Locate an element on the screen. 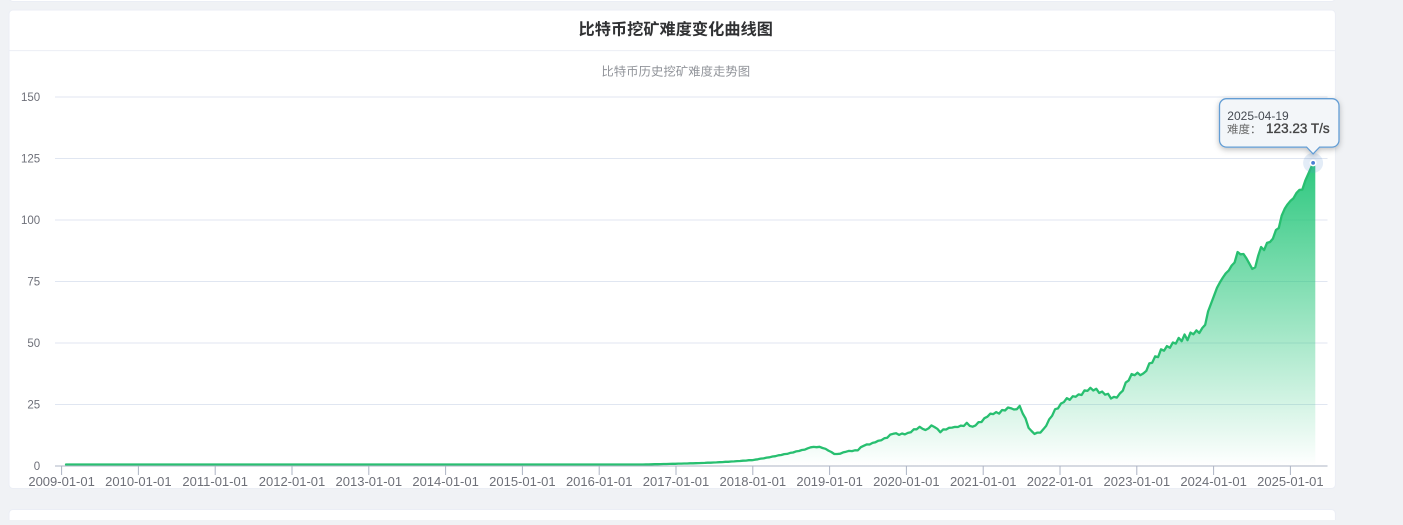 The height and width of the screenshot is (525, 1403). svg-text: 2022-01-01 is located at coordinates (1060, 481).